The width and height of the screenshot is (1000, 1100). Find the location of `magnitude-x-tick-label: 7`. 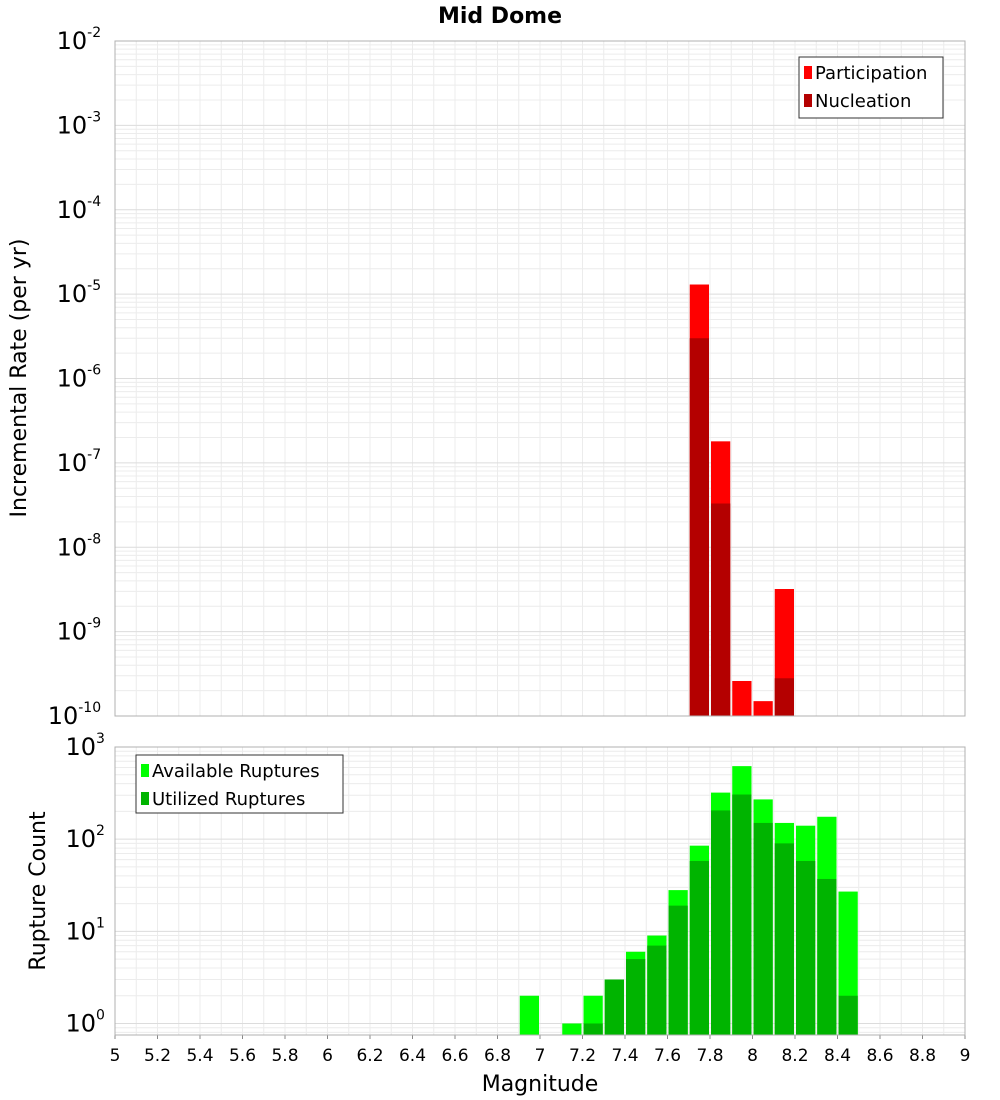

magnitude-x-tick-label: 7 is located at coordinates (540, 1056).